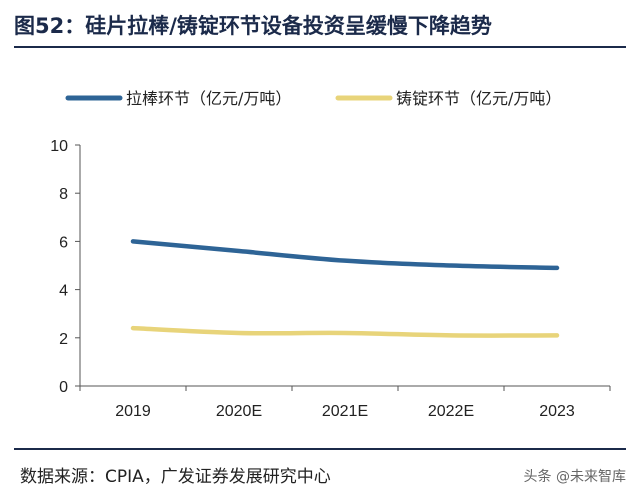  What do you see at coordinates (345, 411) in the screenshot?
I see `x-tick-label: 2021E` at bounding box center [345, 411].